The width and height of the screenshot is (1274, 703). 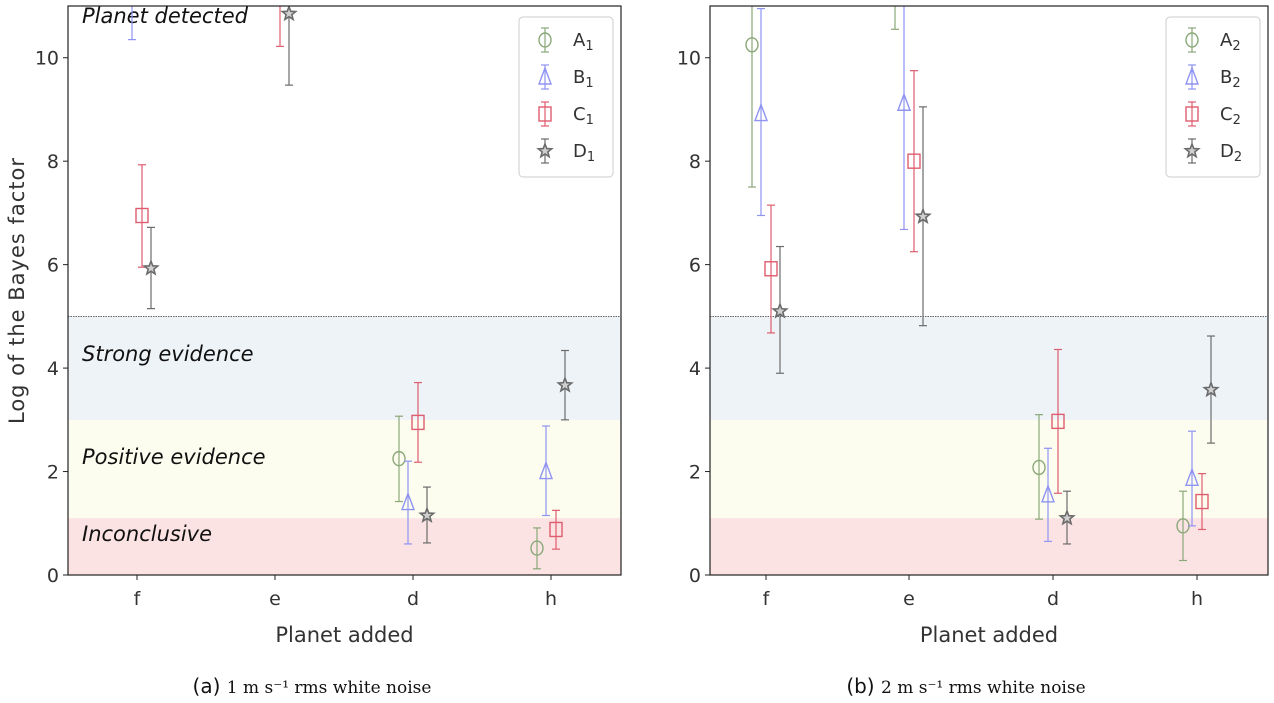 What do you see at coordinates (147, 534) in the screenshot?
I see `region-label: Inconclusive` at bounding box center [147, 534].